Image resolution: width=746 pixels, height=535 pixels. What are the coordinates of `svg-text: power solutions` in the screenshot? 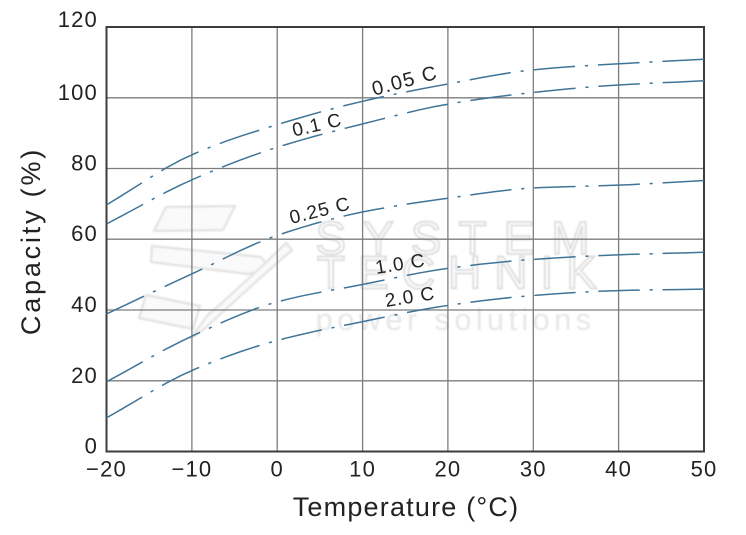 It's located at (456, 319).